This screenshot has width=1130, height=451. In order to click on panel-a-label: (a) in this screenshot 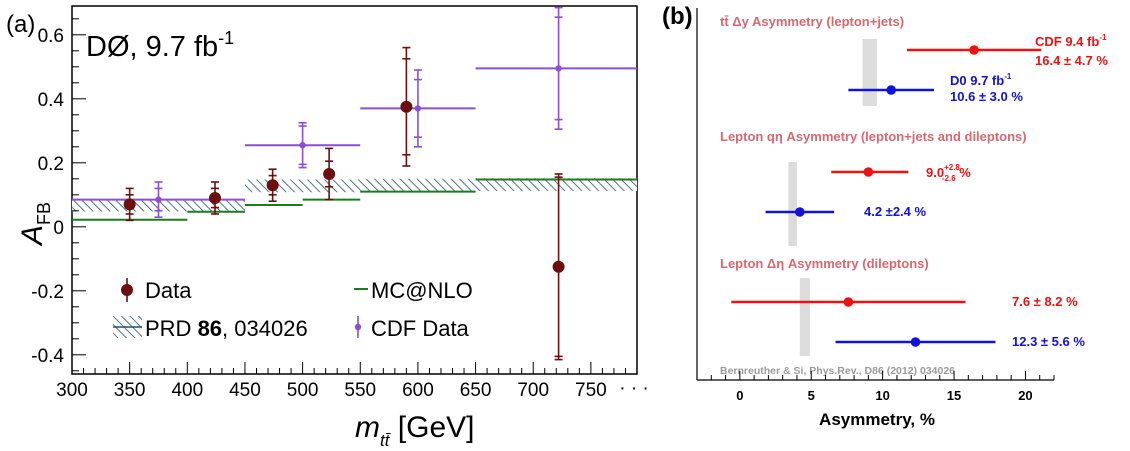, I will do `click(20, 24)`.